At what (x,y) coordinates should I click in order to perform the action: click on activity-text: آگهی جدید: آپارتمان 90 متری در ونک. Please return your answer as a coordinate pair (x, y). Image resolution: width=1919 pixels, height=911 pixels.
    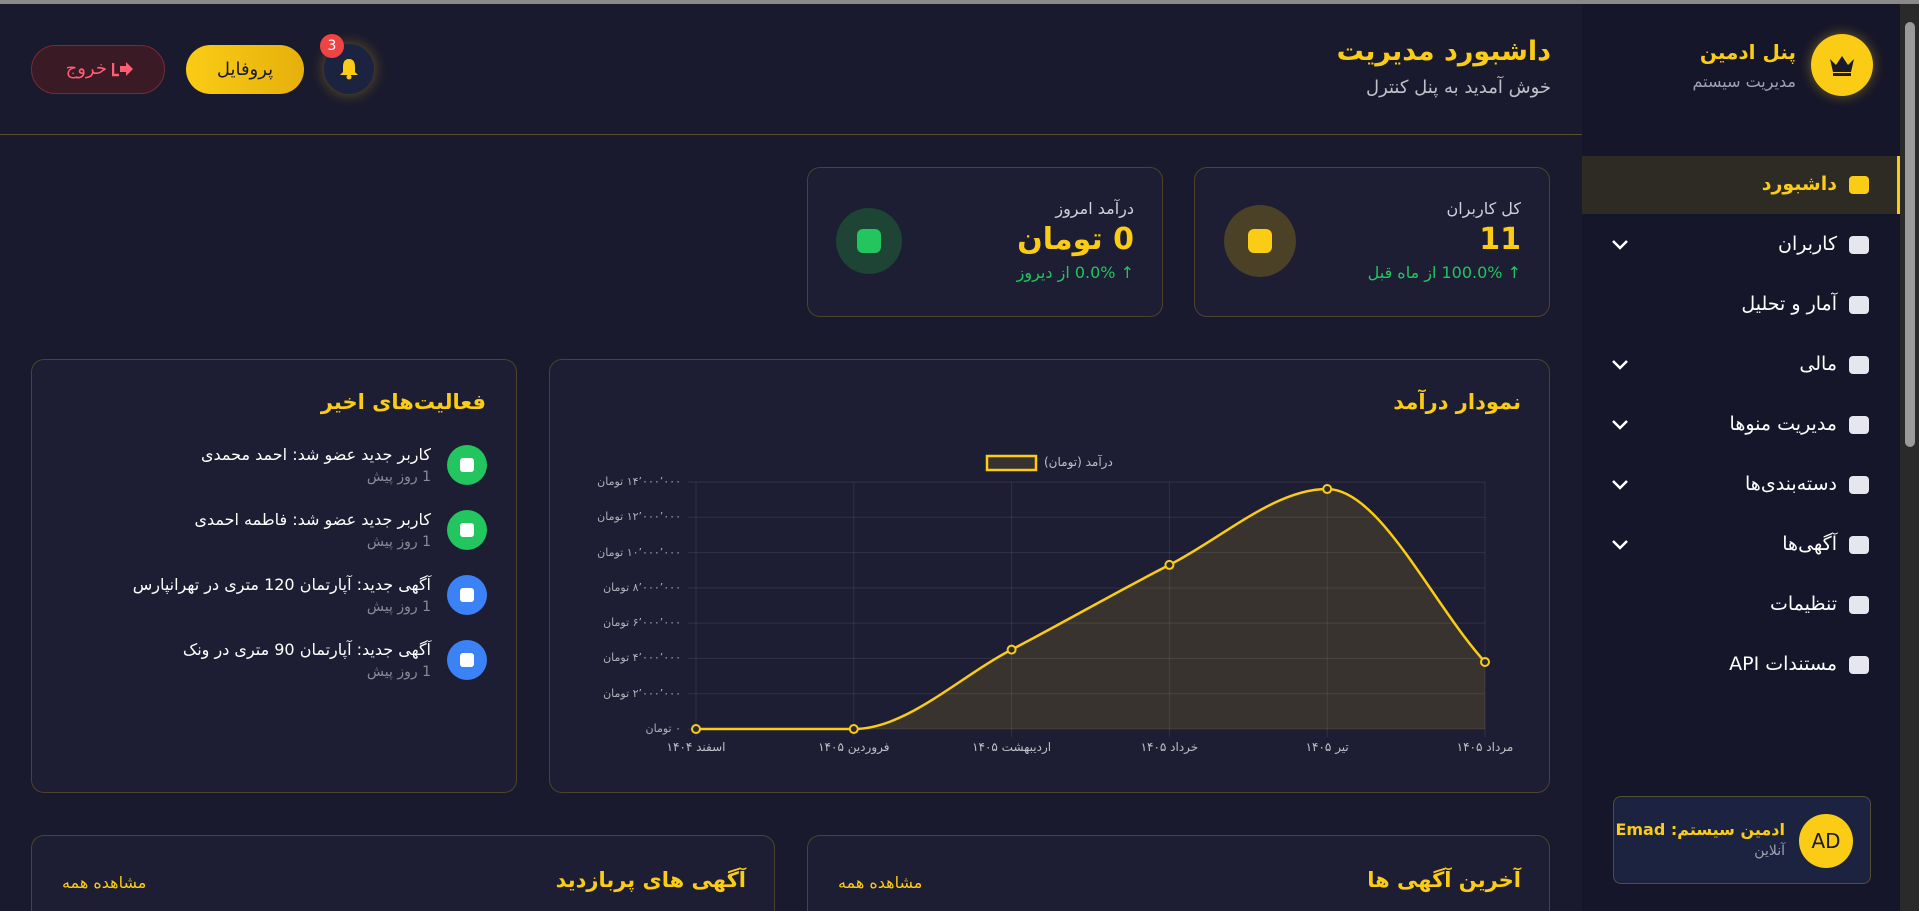
    Looking at the image, I should click on (306, 649).